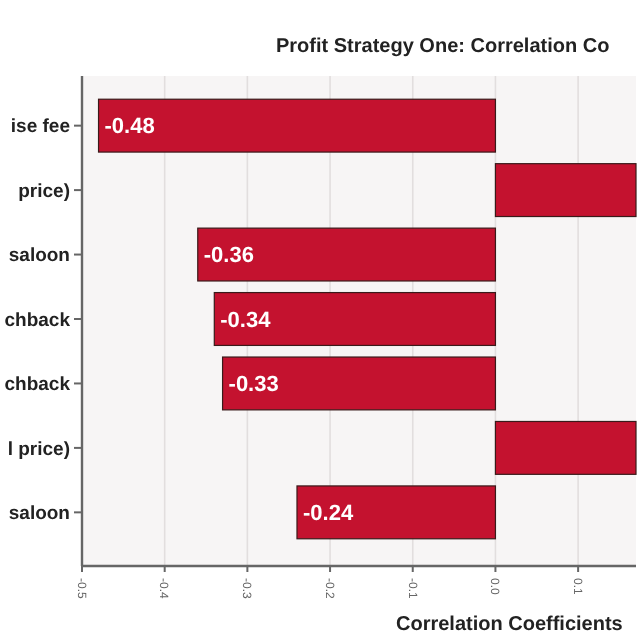 Image resolution: width=640 pixels, height=640 pixels. I want to click on data-label: -0.34, so click(246, 320).